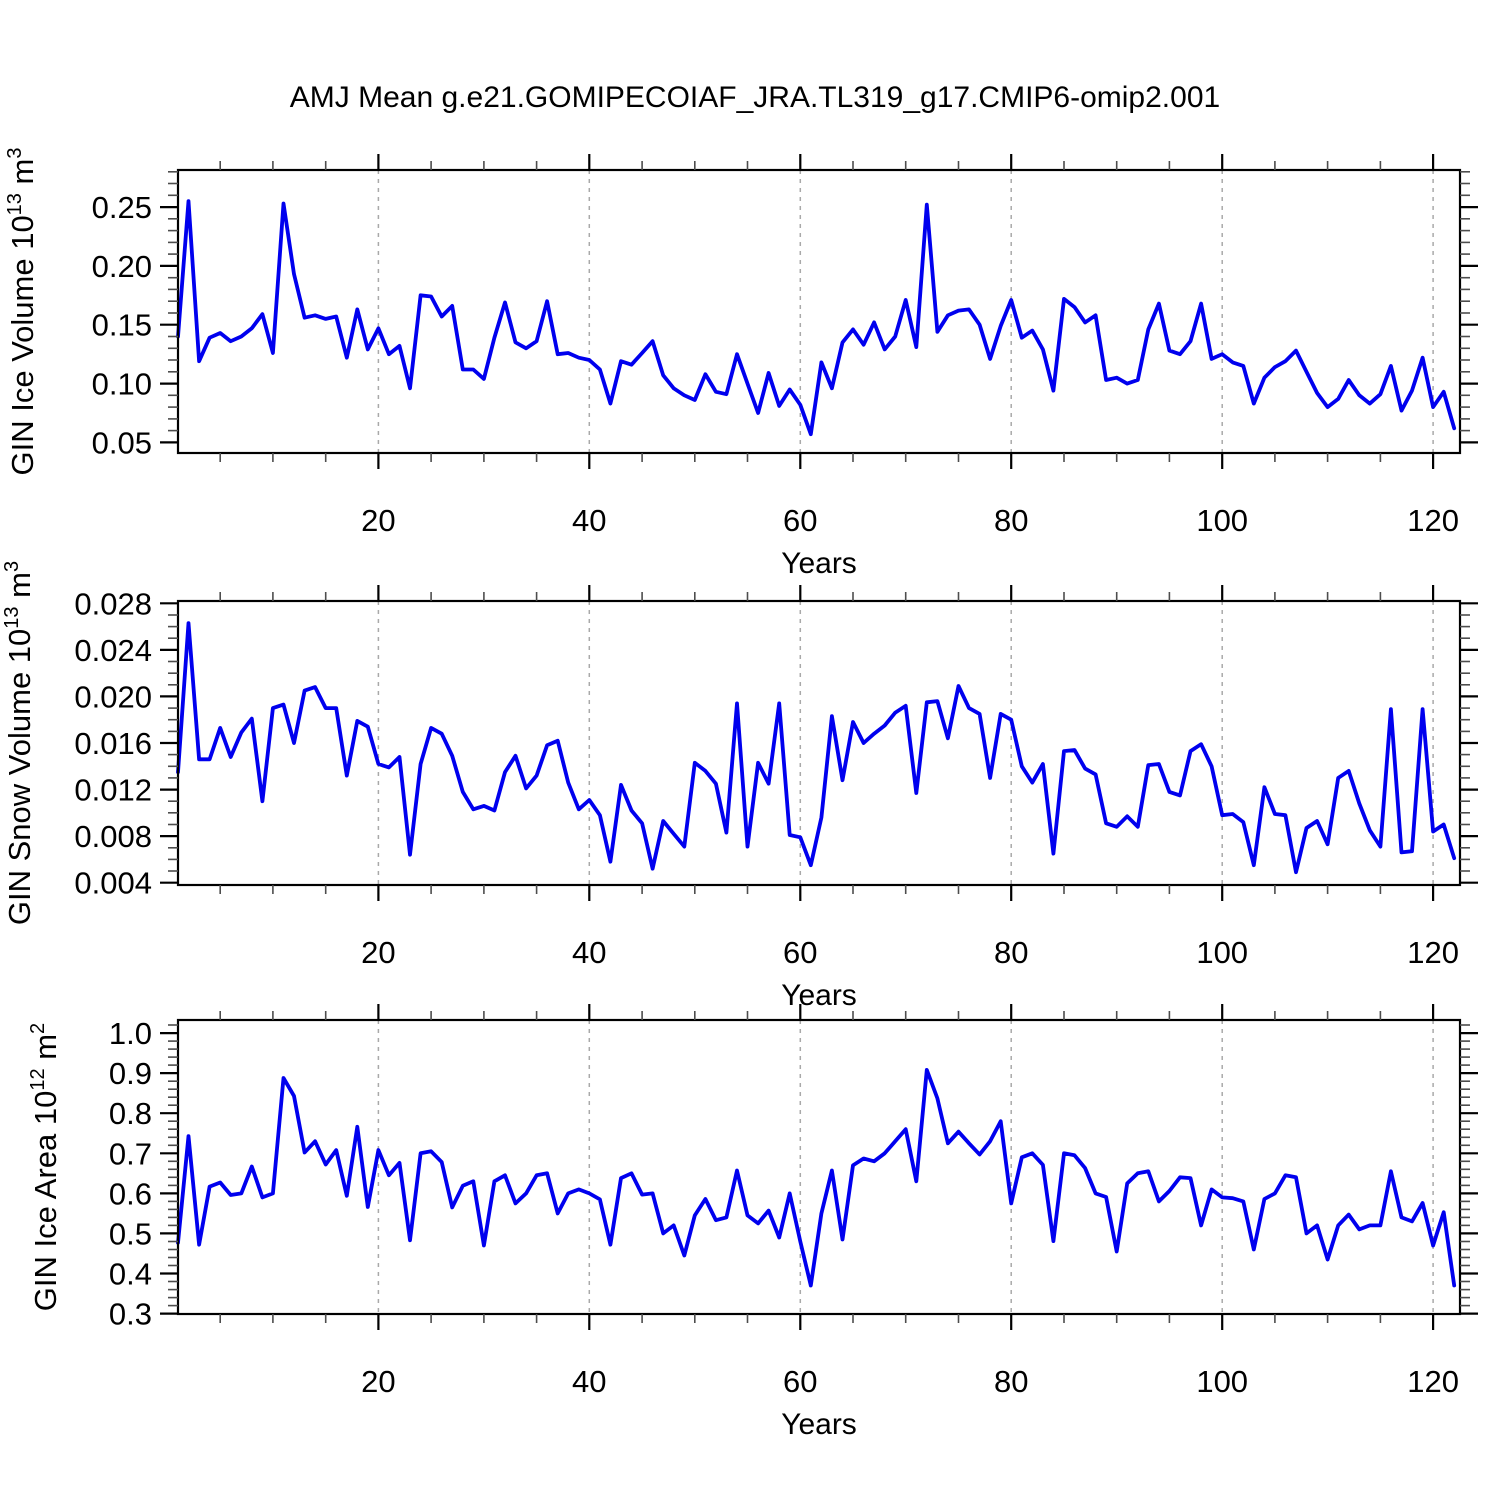  I want to click on y-tick-label: 0.028, so click(113, 603).